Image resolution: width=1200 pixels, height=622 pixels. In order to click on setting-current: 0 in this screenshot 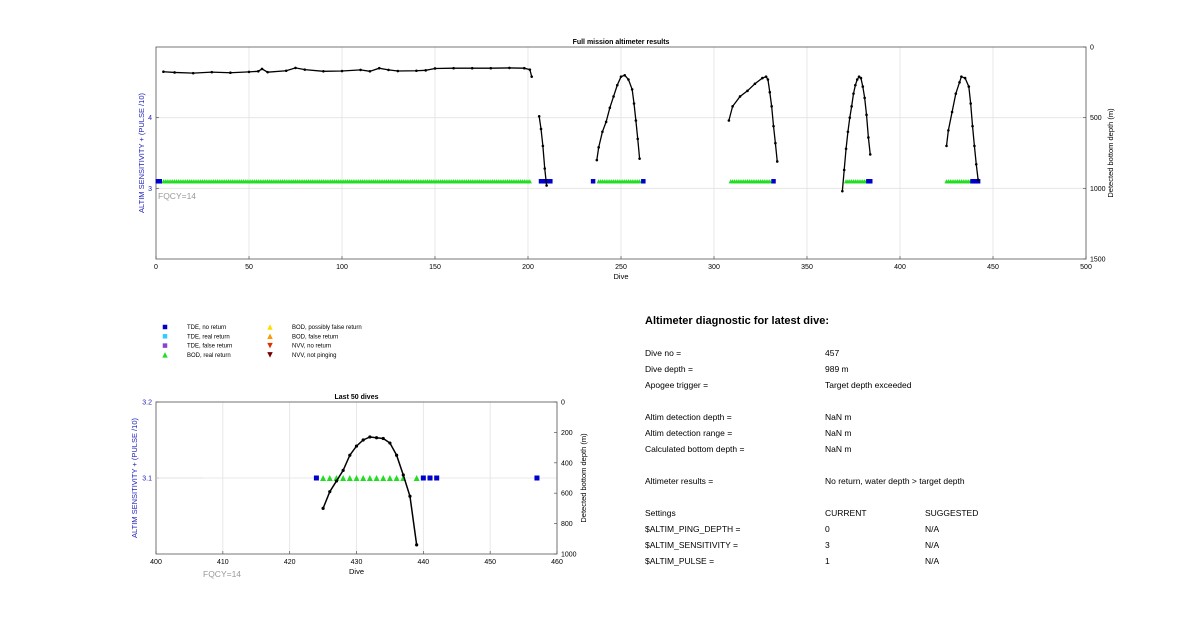, I will do `click(827, 529)`.